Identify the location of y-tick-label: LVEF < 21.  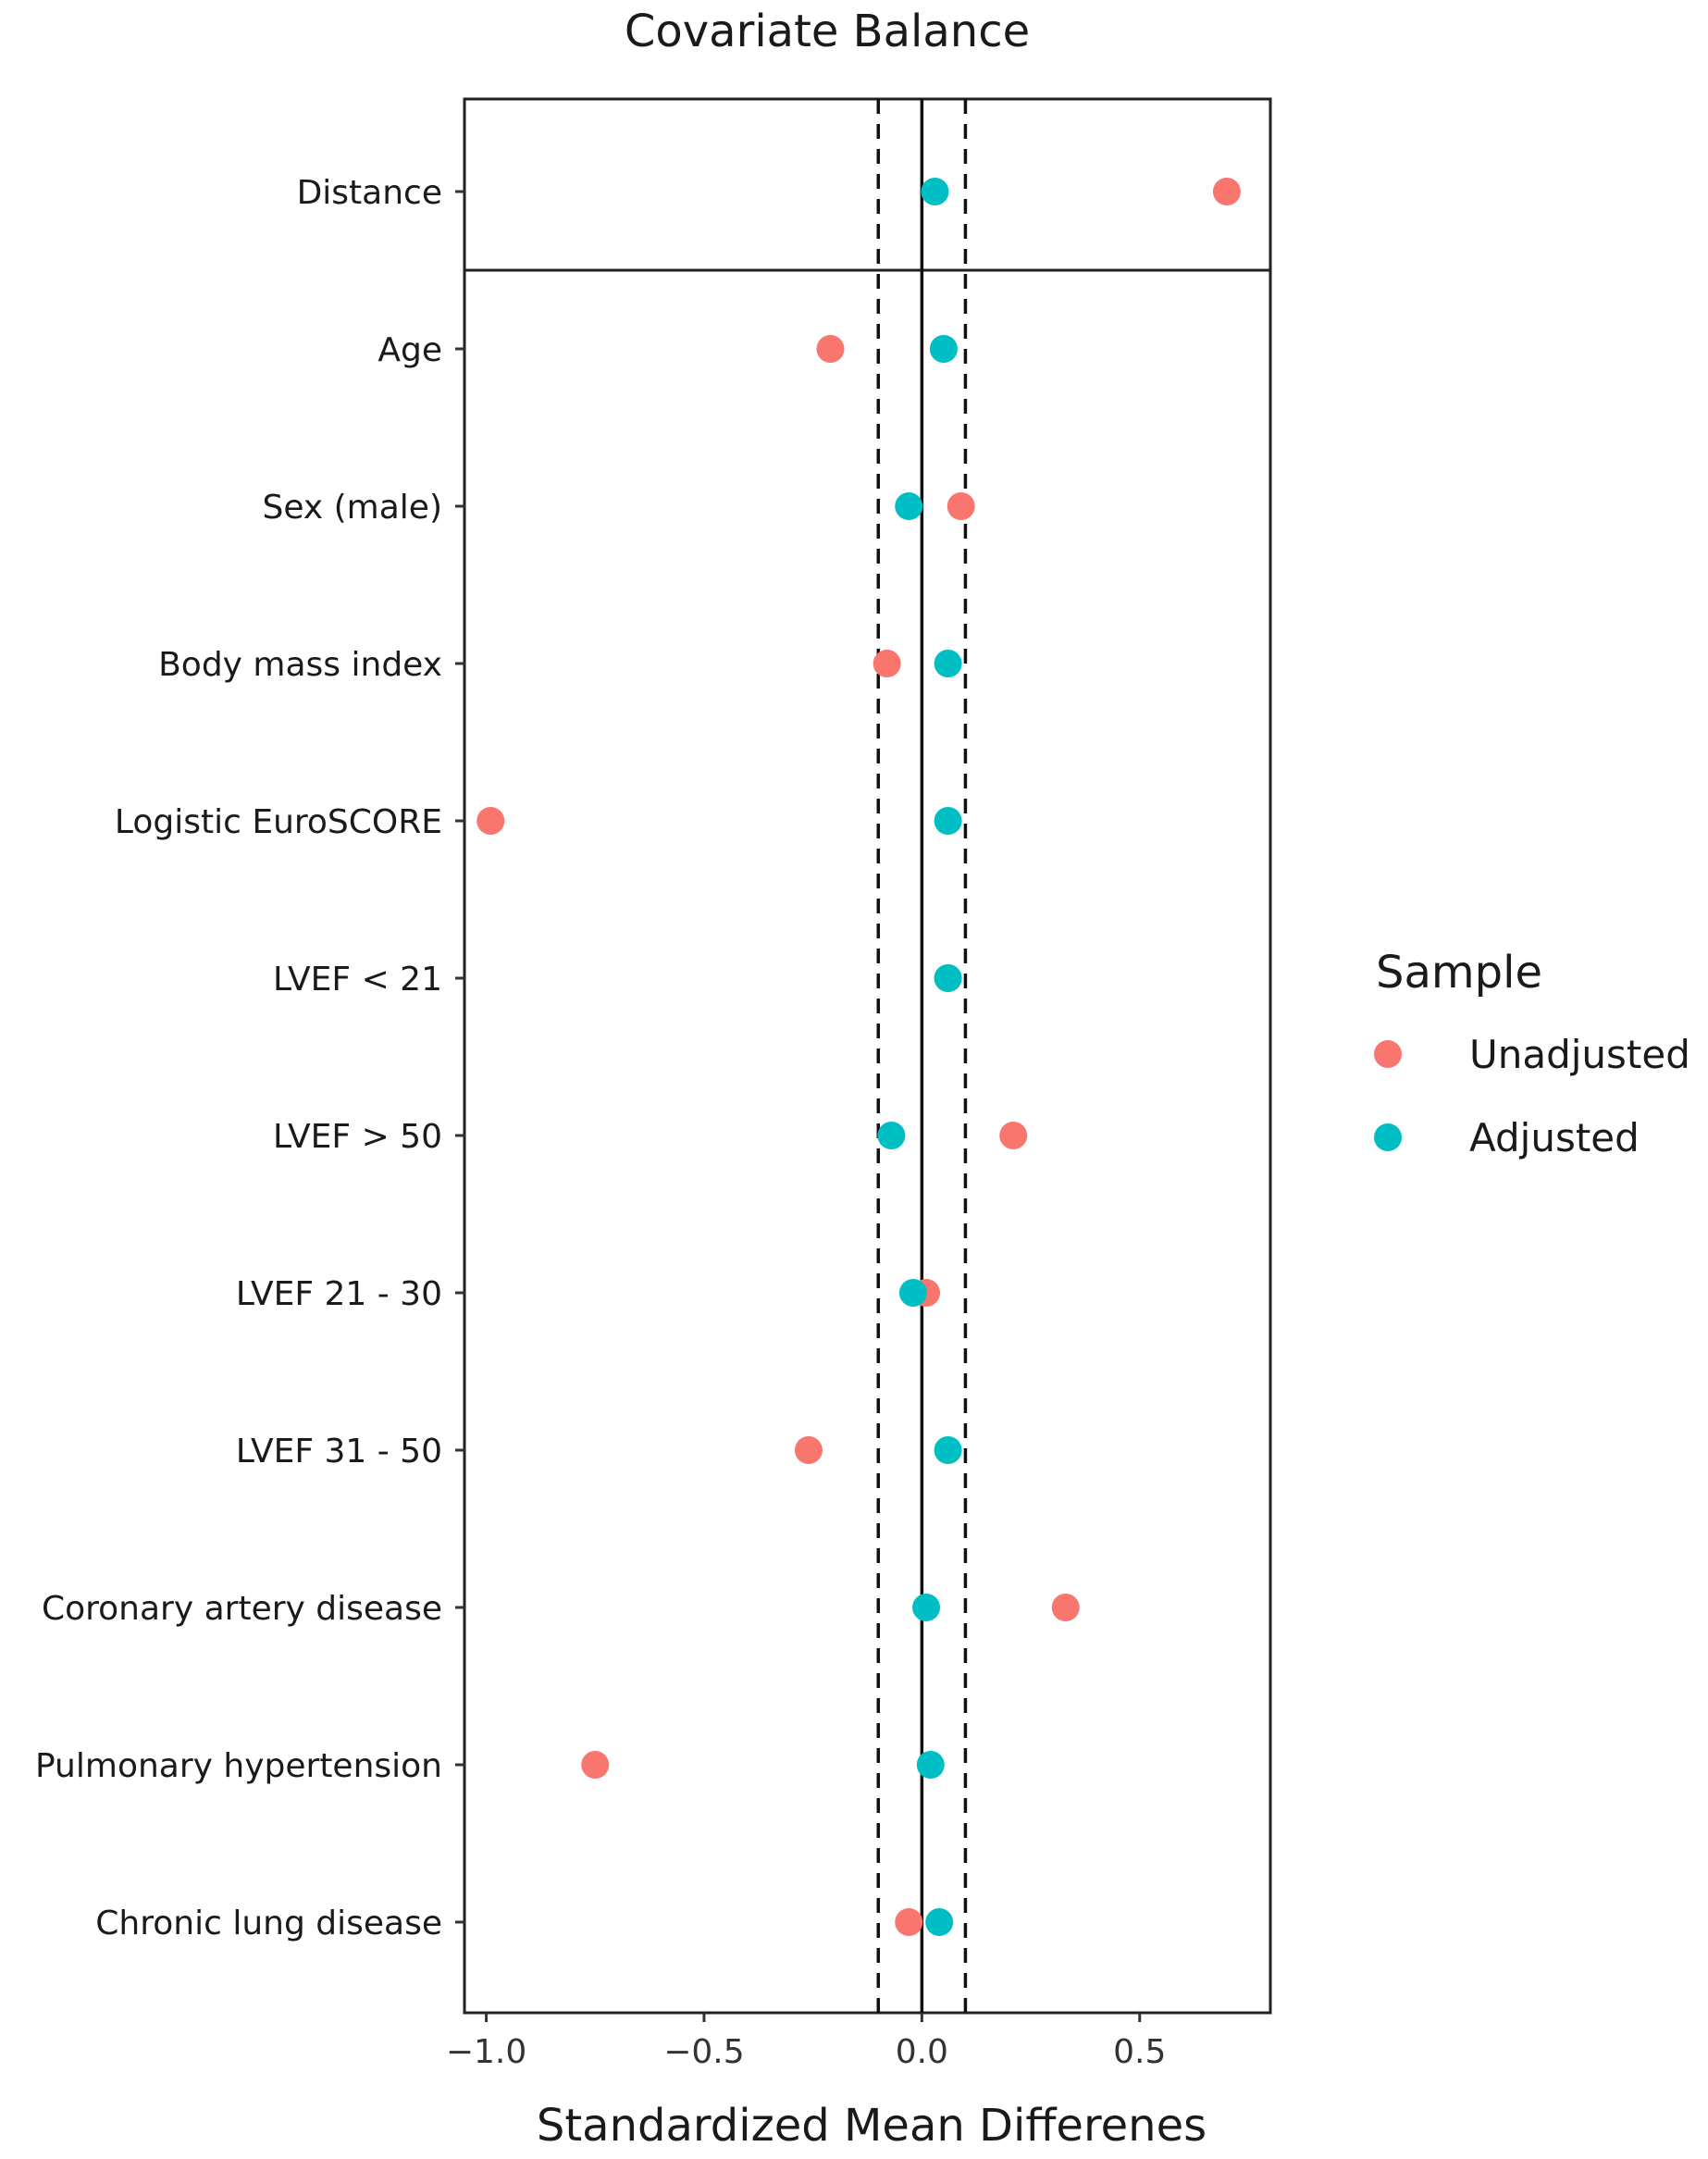
(357, 980).